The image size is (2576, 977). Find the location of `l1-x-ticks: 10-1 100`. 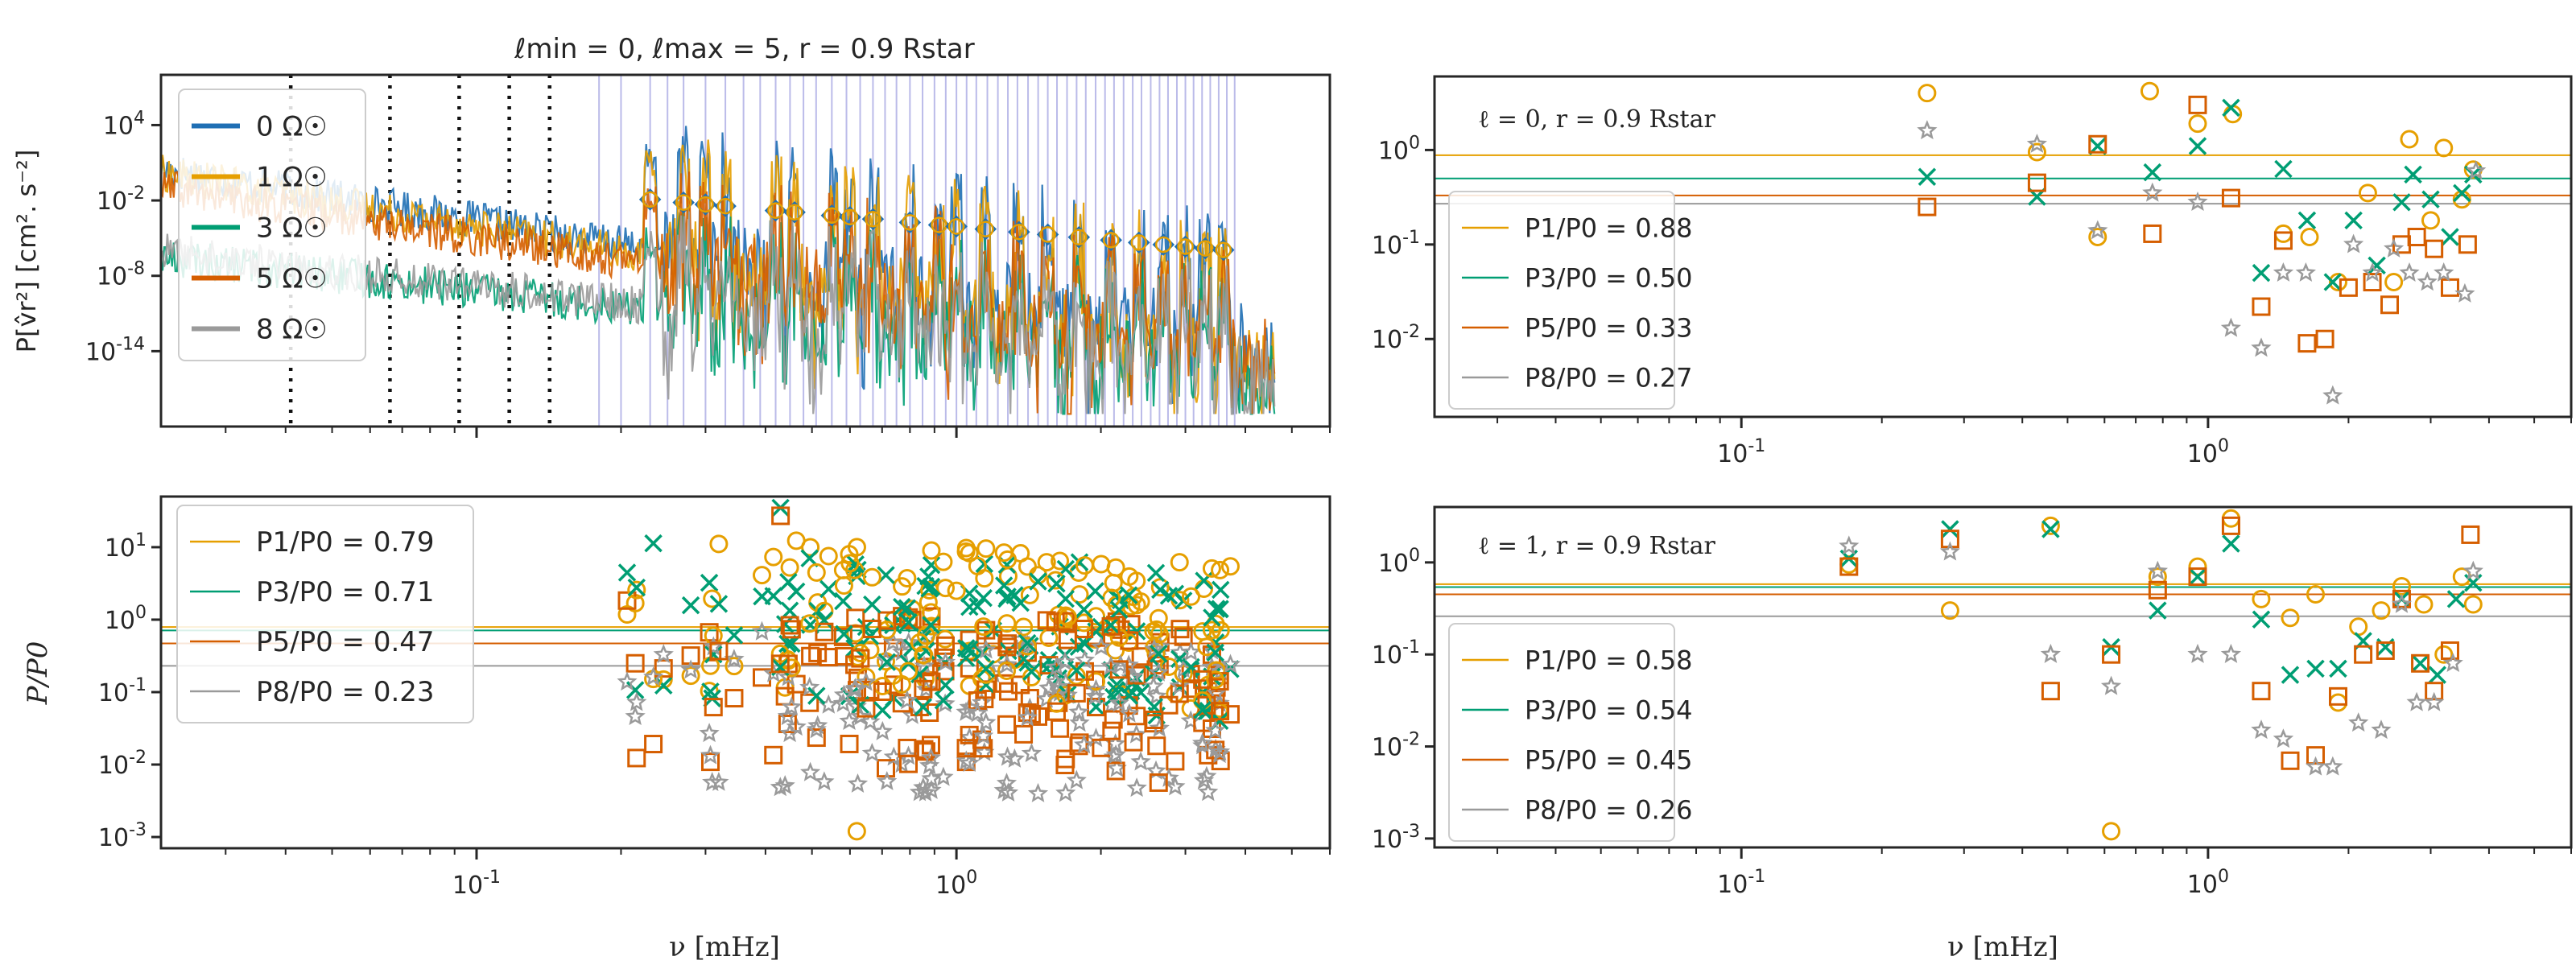

l1-x-ticks: 10-1 100 is located at coordinates (2034, 873).